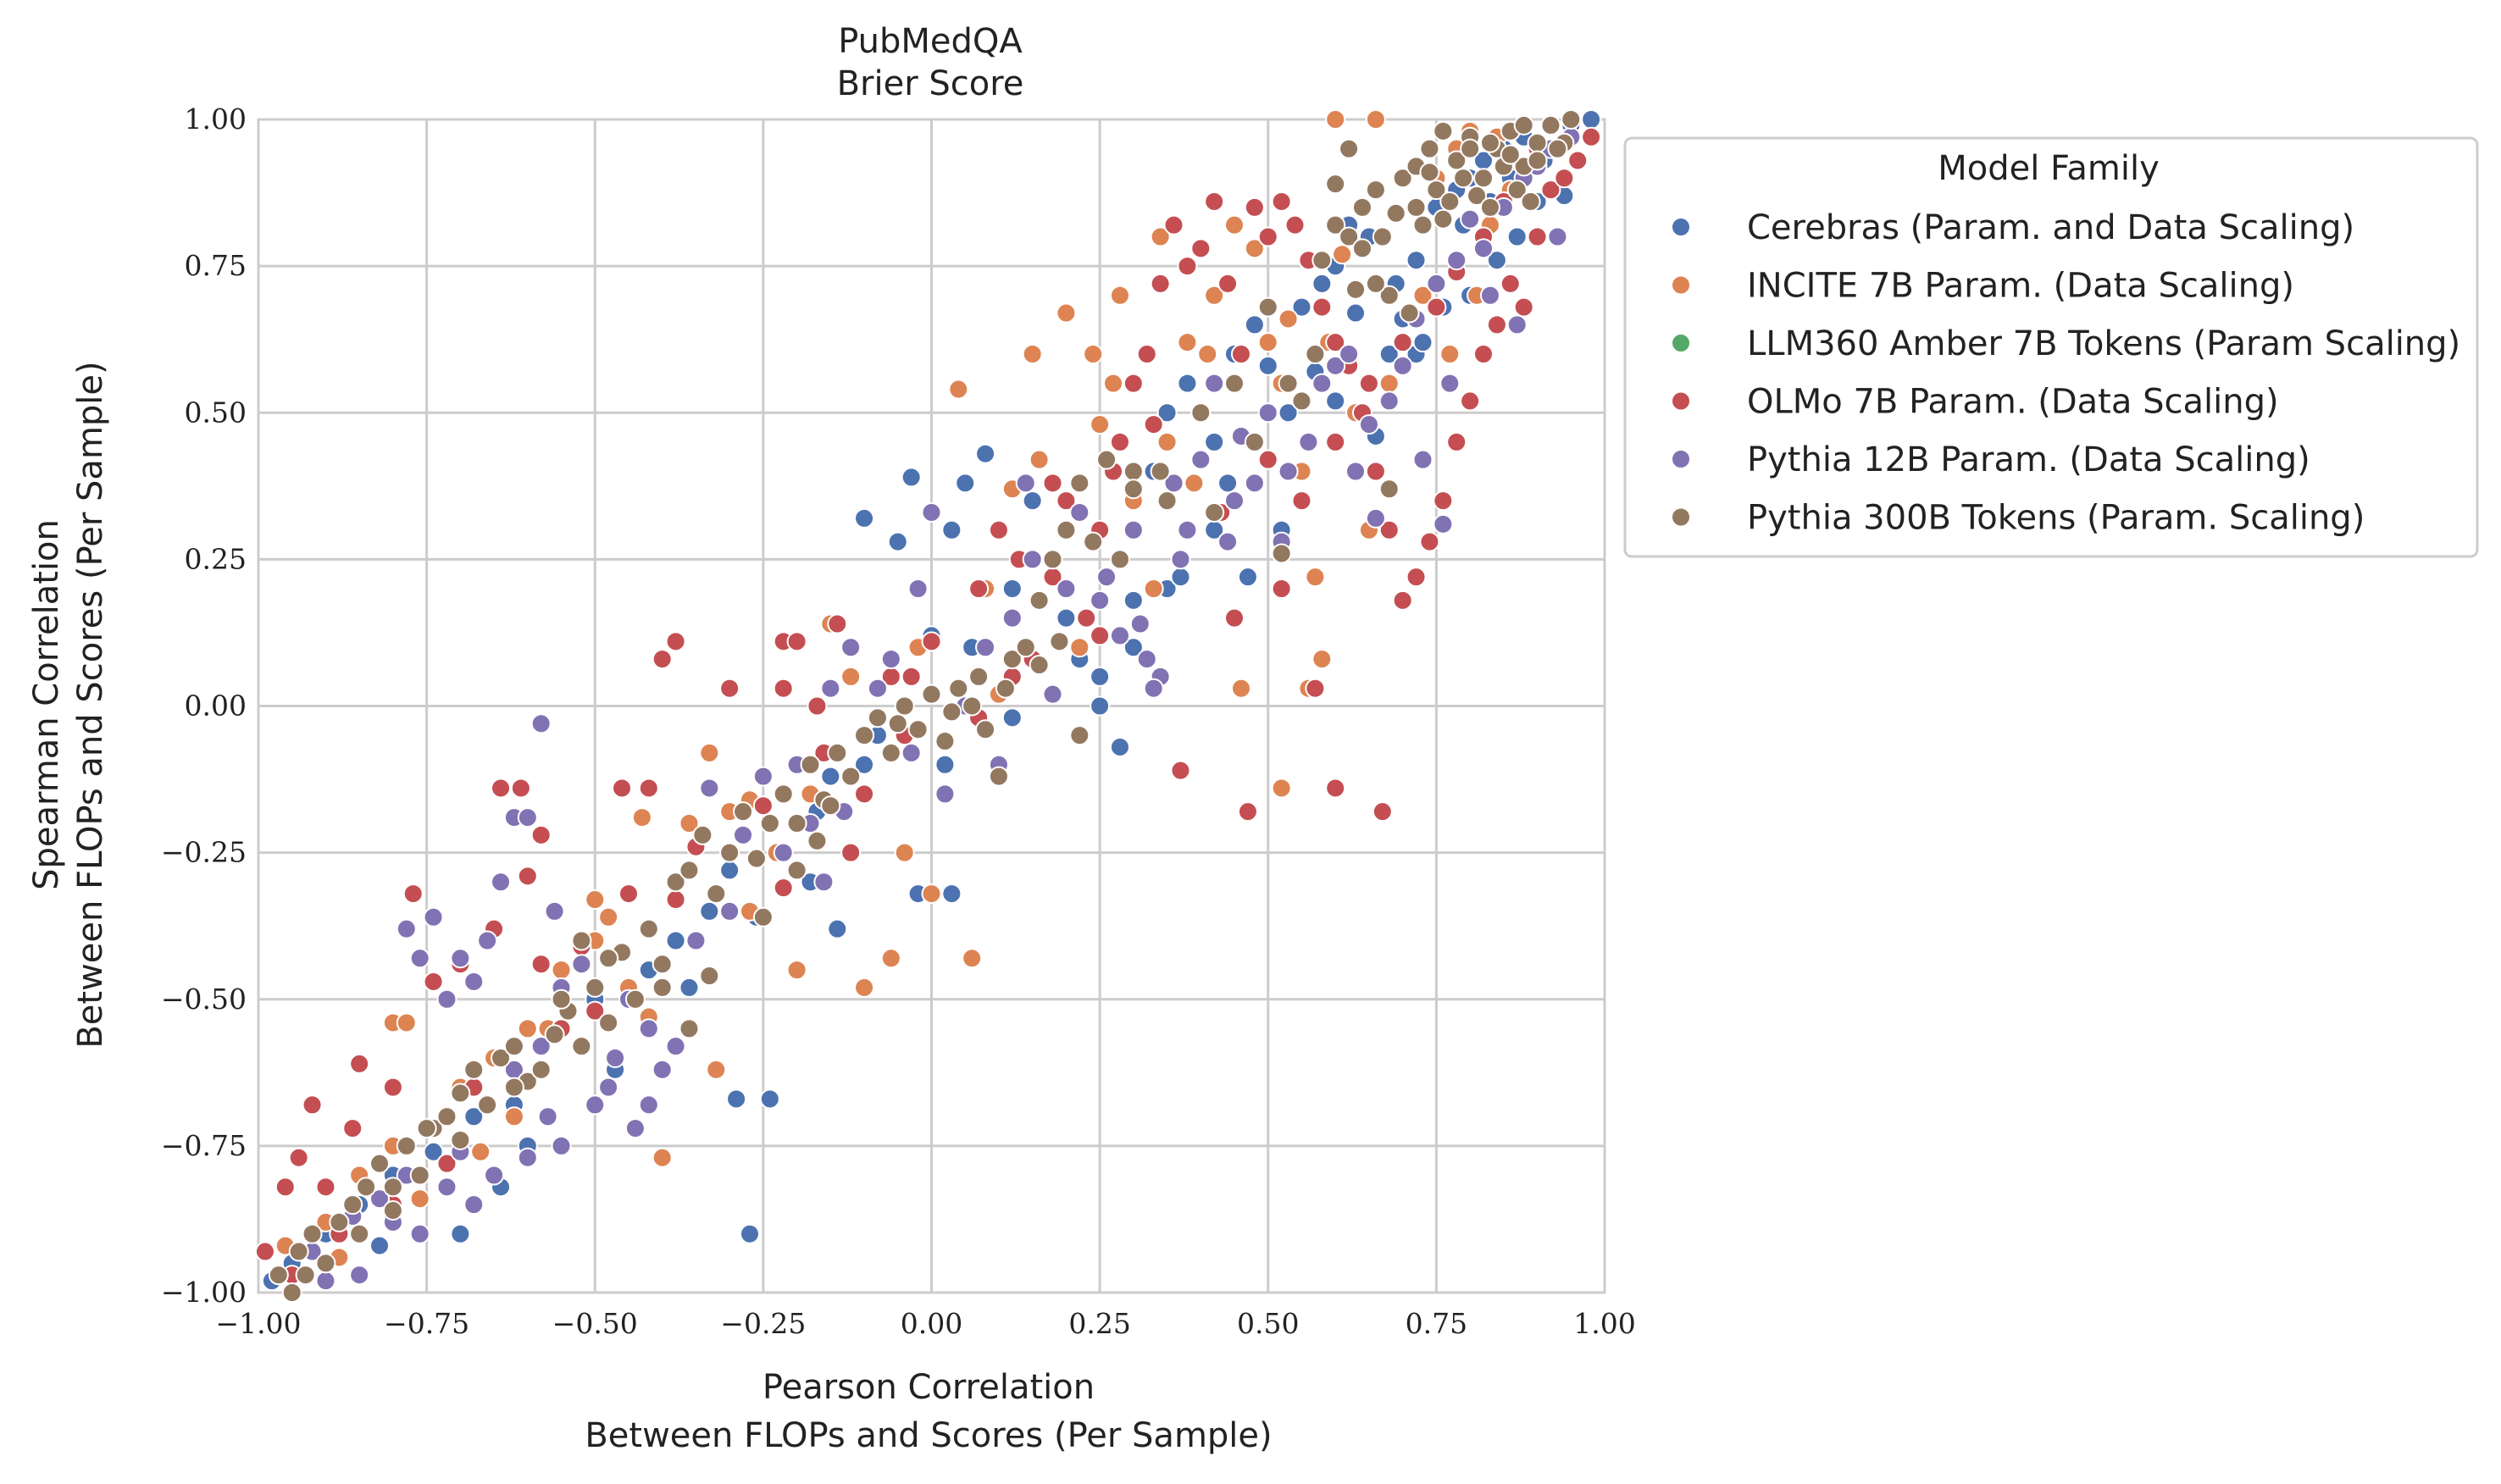  I want to click on x-tick-label: −0.25, so click(763, 1323).